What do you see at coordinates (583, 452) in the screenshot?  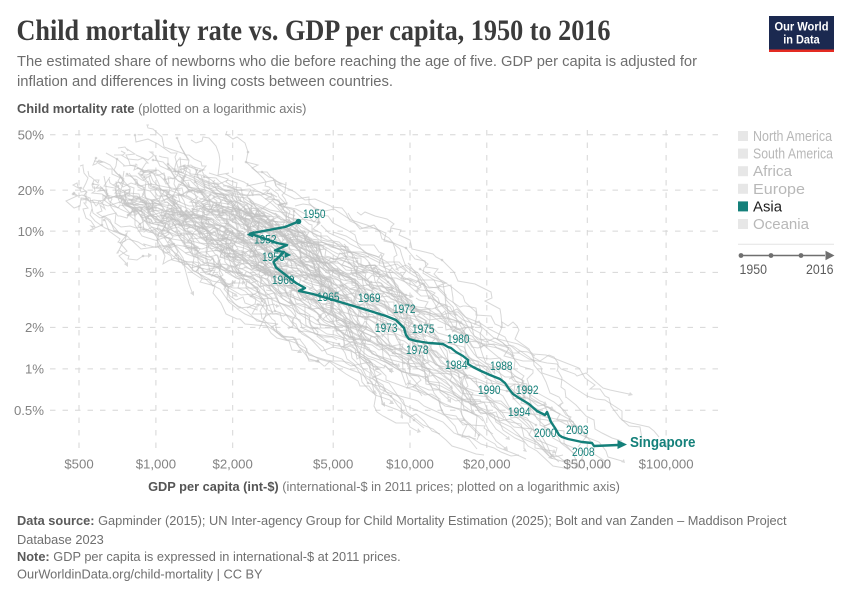 I see `svg-text: 2008` at bounding box center [583, 452].